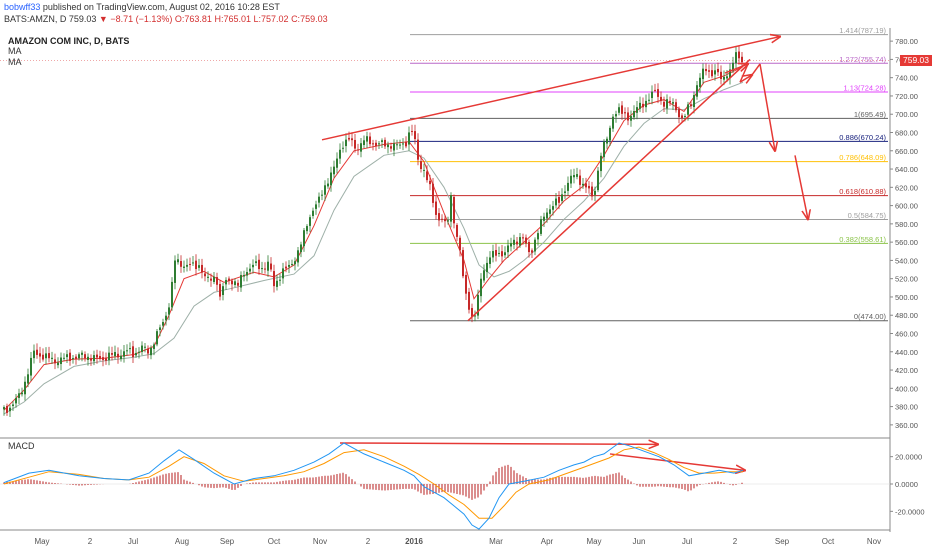  I want to click on macd-label: MACD, so click(21, 446).